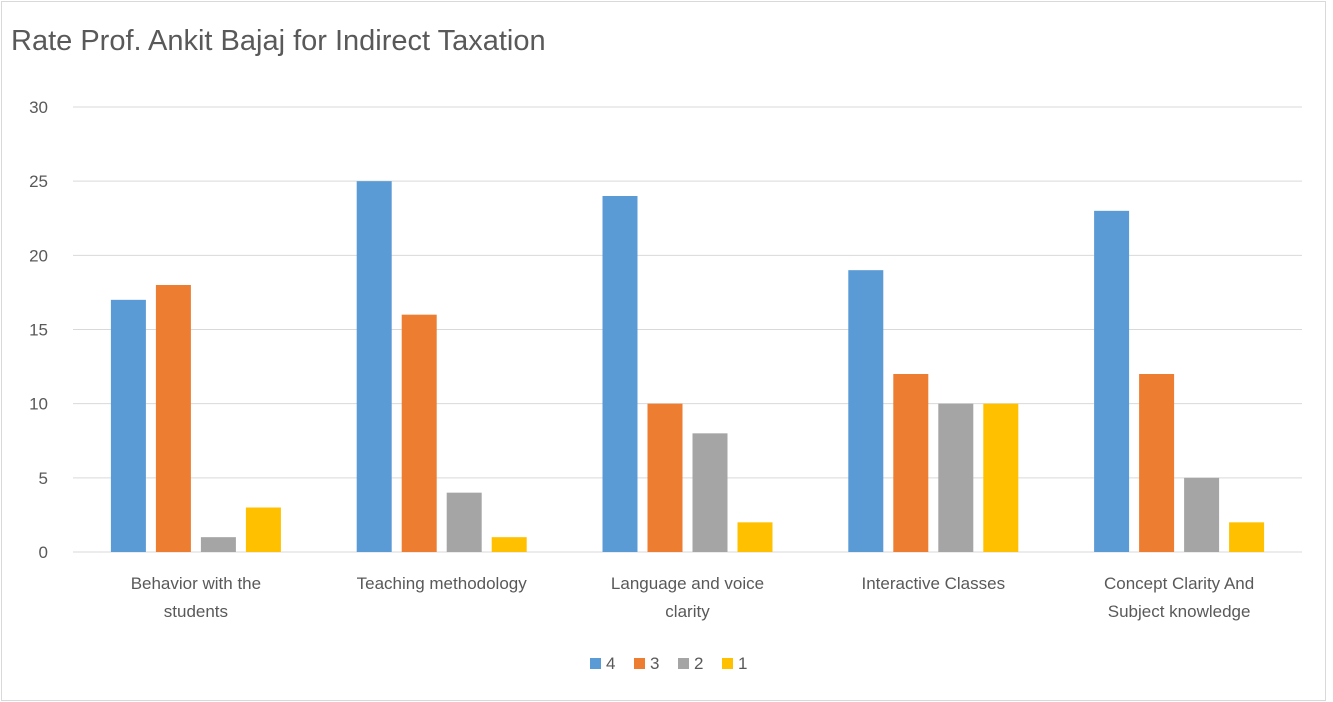  I want to click on y-tick-label: 25, so click(38, 181).